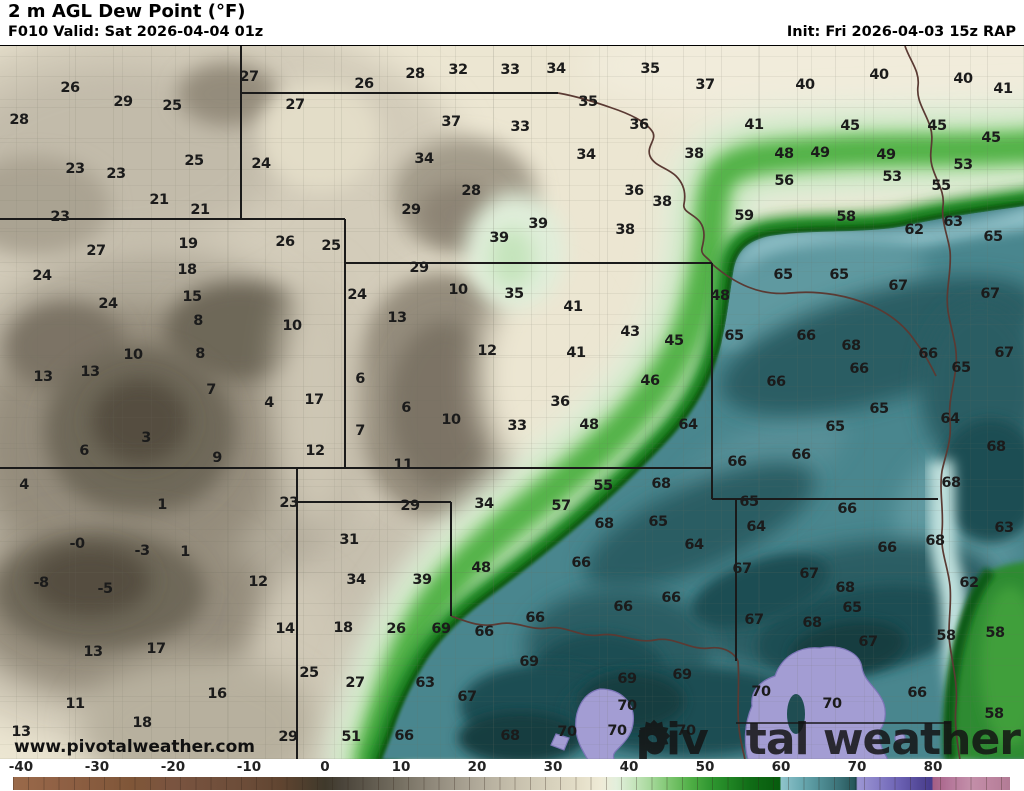 This screenshot has height=791, width=1024. I want to click on dewpoint-label: 37, so click(705, 85).